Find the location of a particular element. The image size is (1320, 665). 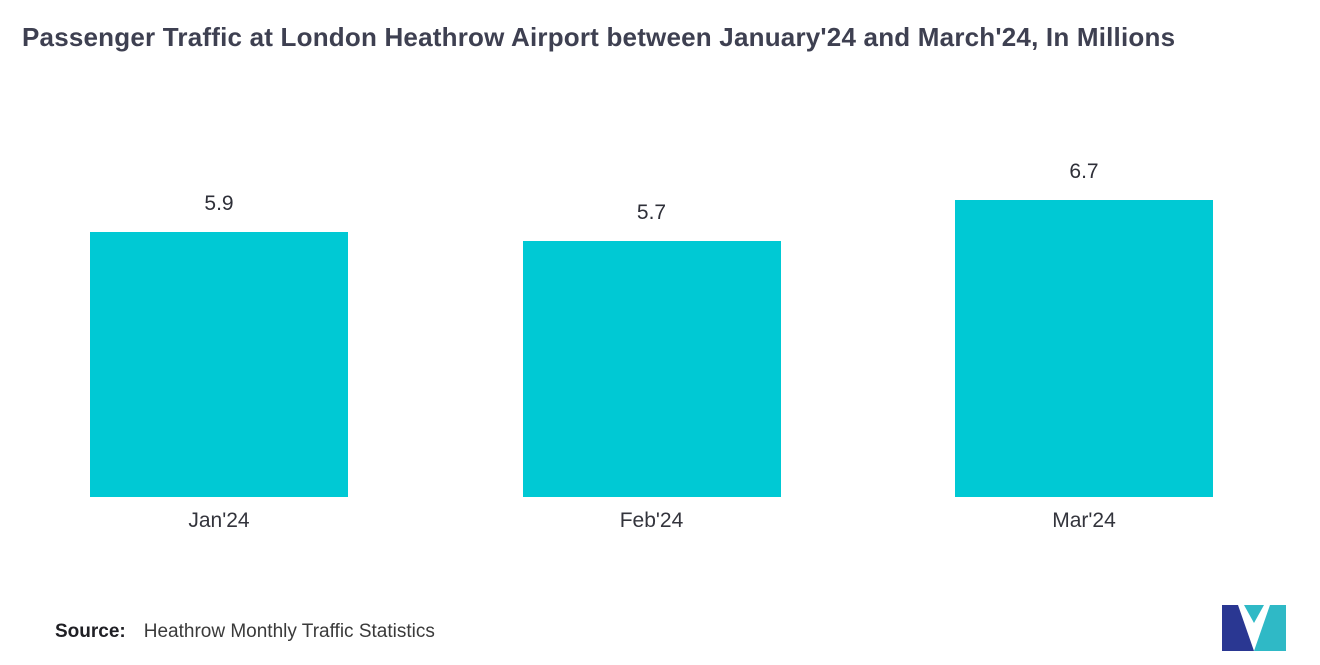

bar-value-label: 5.9 is located at coordinates (219, 203).